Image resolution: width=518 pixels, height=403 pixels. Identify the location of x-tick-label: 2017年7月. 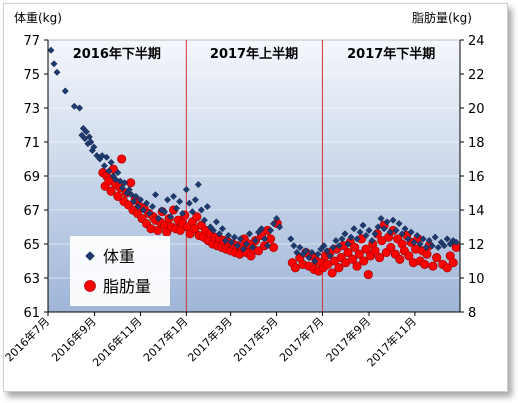
(301, 339).